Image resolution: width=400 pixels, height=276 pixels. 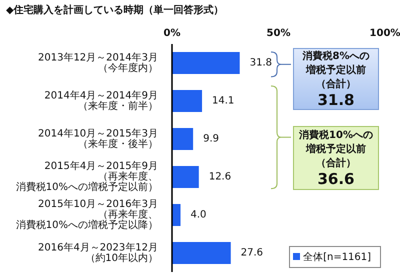 I want to click on y-tick-label: 2014年10月～2015年3月（来年度・後半）, so click(x=98, y=138).